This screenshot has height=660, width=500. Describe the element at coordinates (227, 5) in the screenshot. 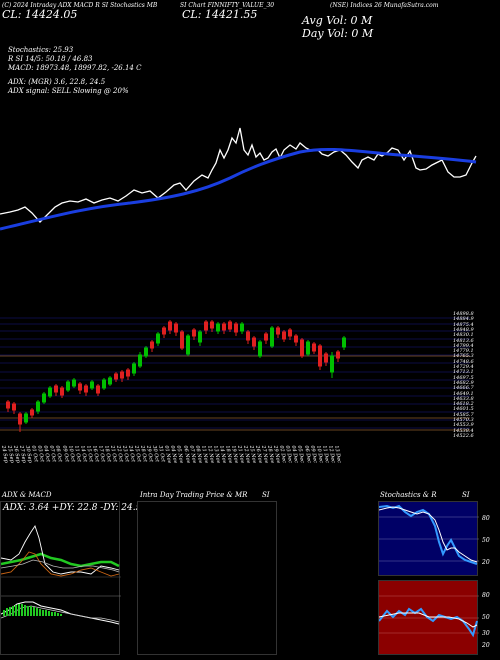

I see `header-line1b: SI Chart FINNIFTY_VALUE_30` at that location.